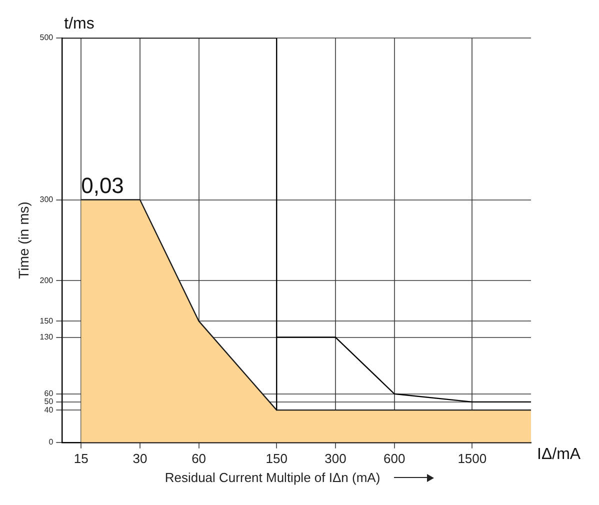 The height and width of the screenshot is (505, 599). Describe the element at coordinates (49, 393) in the screenshot. I see `y-tick-label: 60` at that location.